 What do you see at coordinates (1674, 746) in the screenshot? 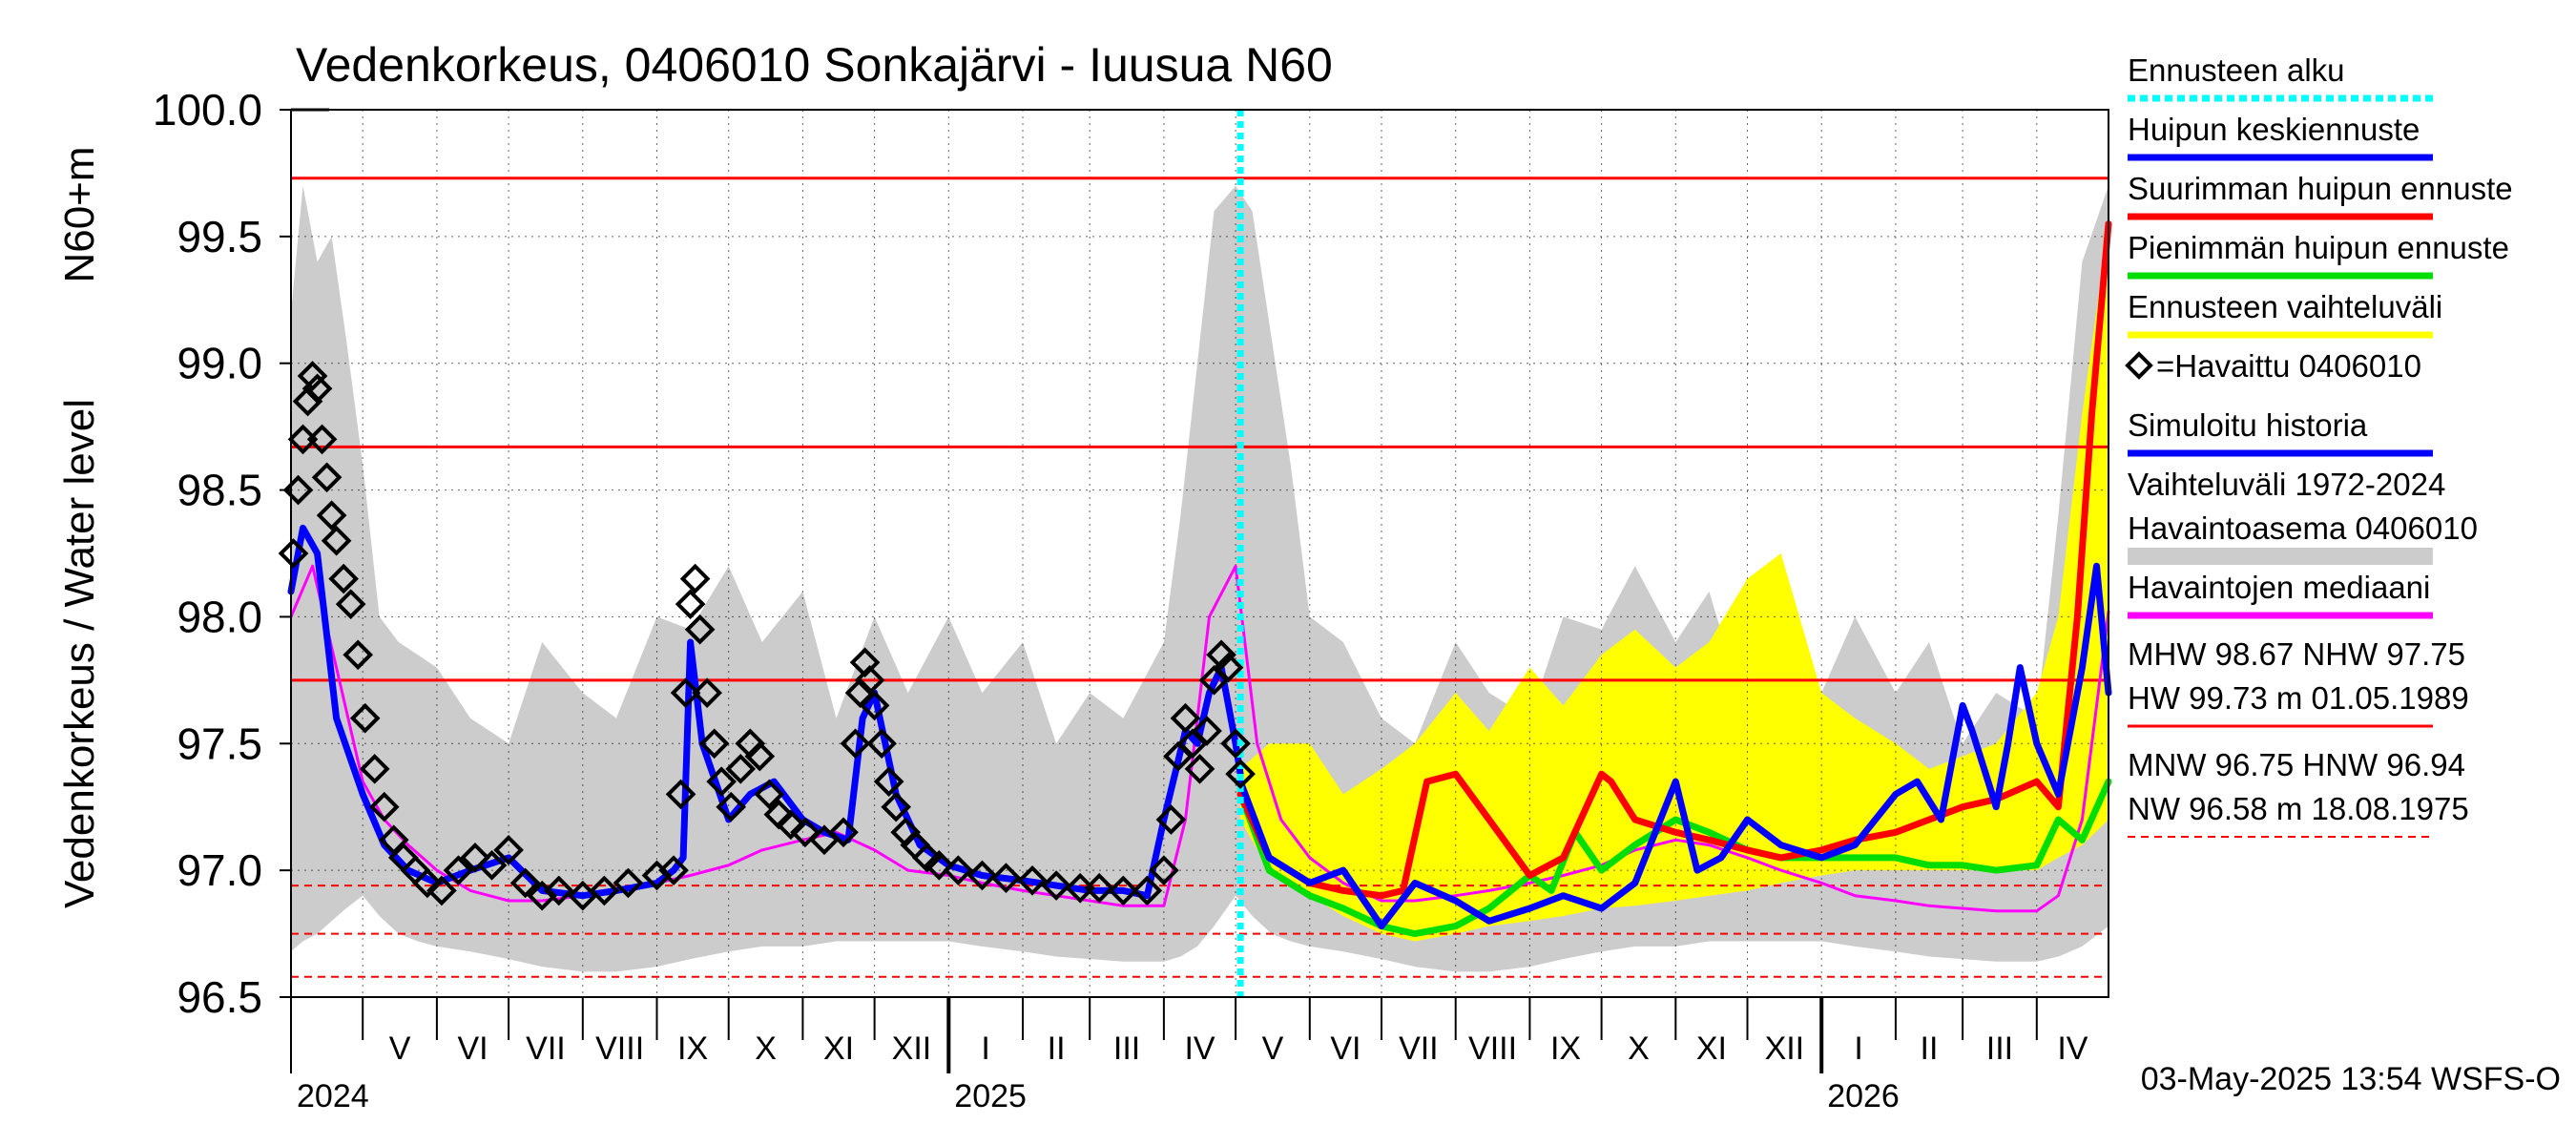
I see `series-line-huipun-keskiennuste` at bounding box center [1674, 746].